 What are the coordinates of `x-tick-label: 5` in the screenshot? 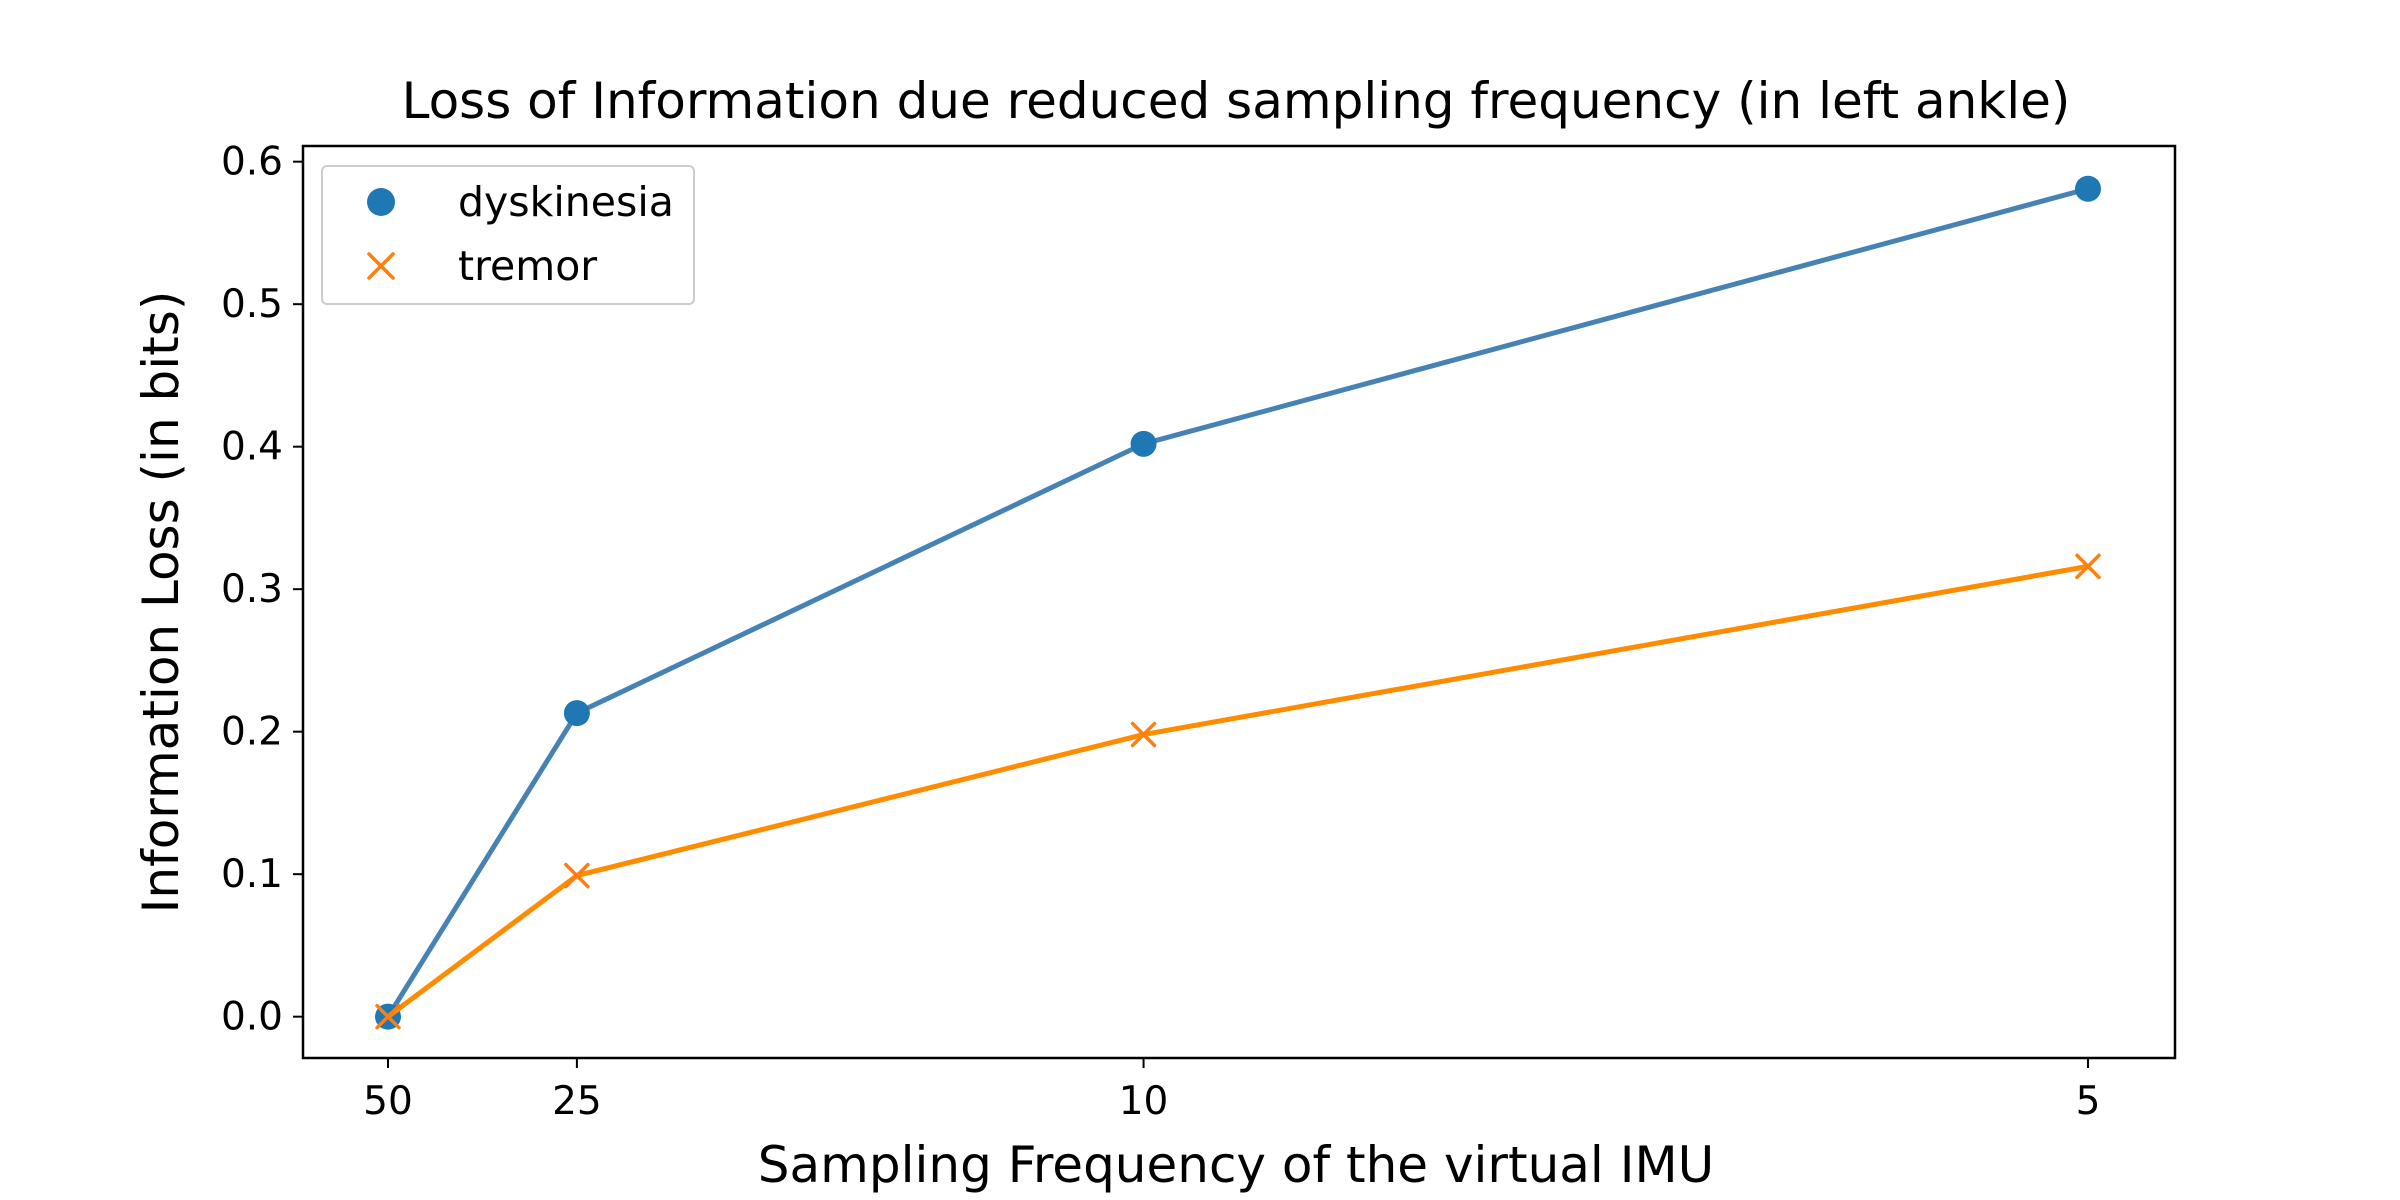 It's located at (2088, 1101).